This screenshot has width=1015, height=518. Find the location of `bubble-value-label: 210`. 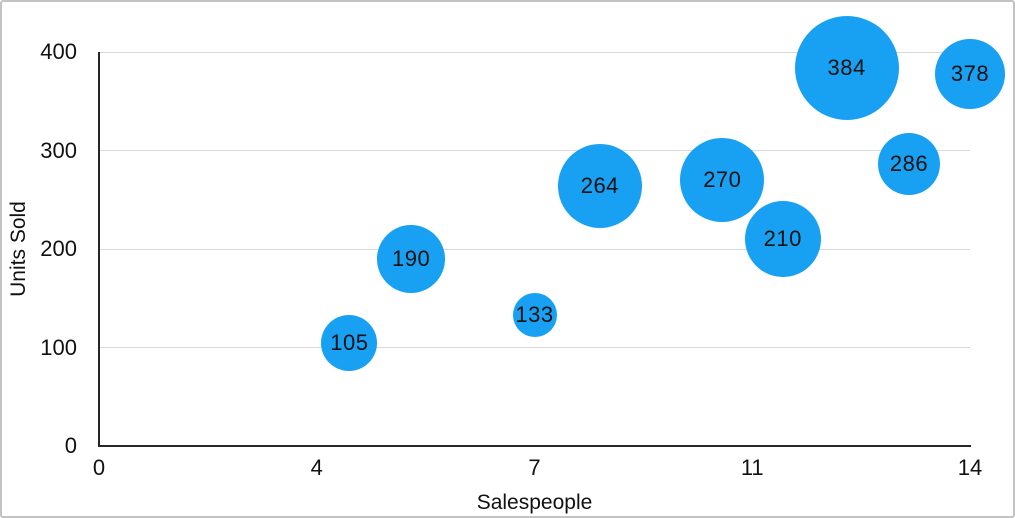

bubble-value-label: 210 is located at coordinates (782, 239).